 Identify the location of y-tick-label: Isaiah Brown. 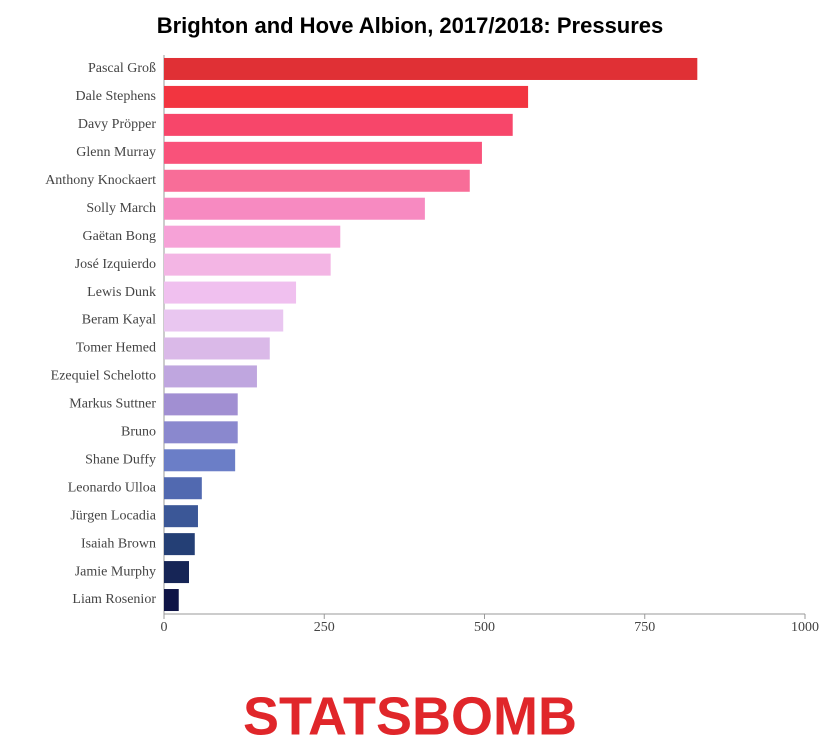
(118, 543).